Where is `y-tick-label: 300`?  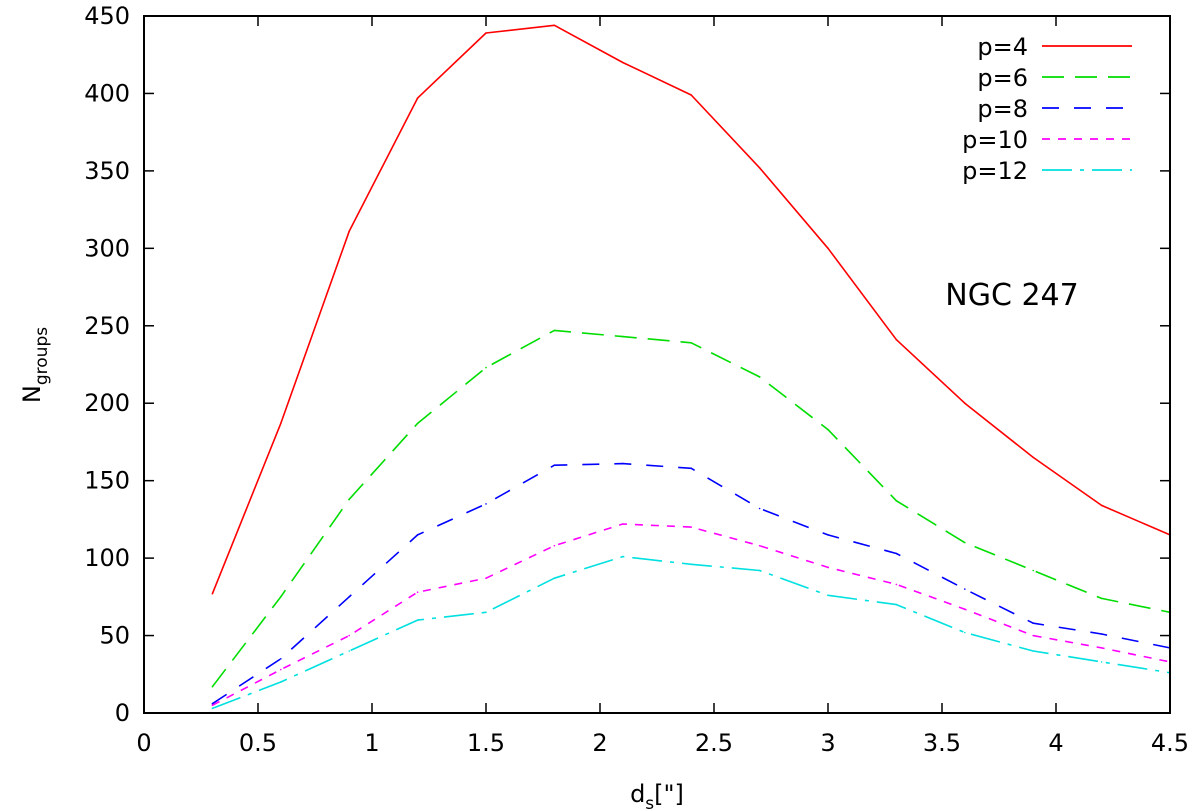 y-tick-label: 300 is located at coordinates (107, 248).